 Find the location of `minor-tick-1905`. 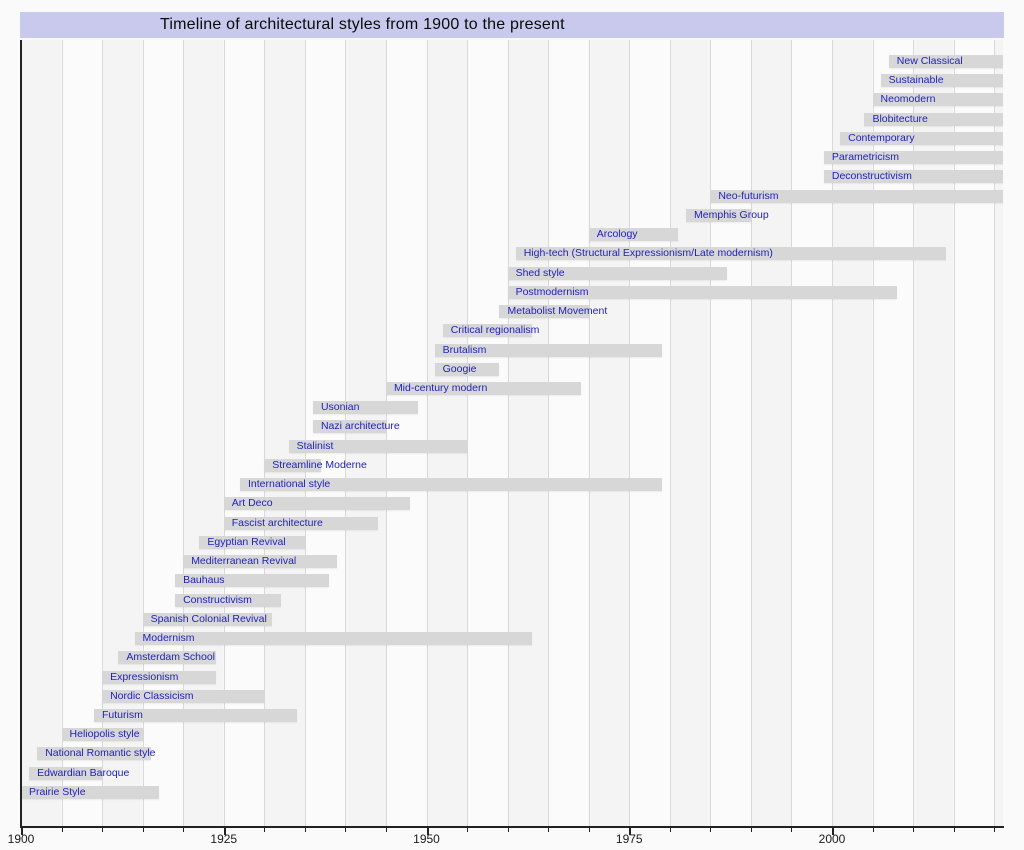

minor-tick-1905 is located at coordinates (62, 830).